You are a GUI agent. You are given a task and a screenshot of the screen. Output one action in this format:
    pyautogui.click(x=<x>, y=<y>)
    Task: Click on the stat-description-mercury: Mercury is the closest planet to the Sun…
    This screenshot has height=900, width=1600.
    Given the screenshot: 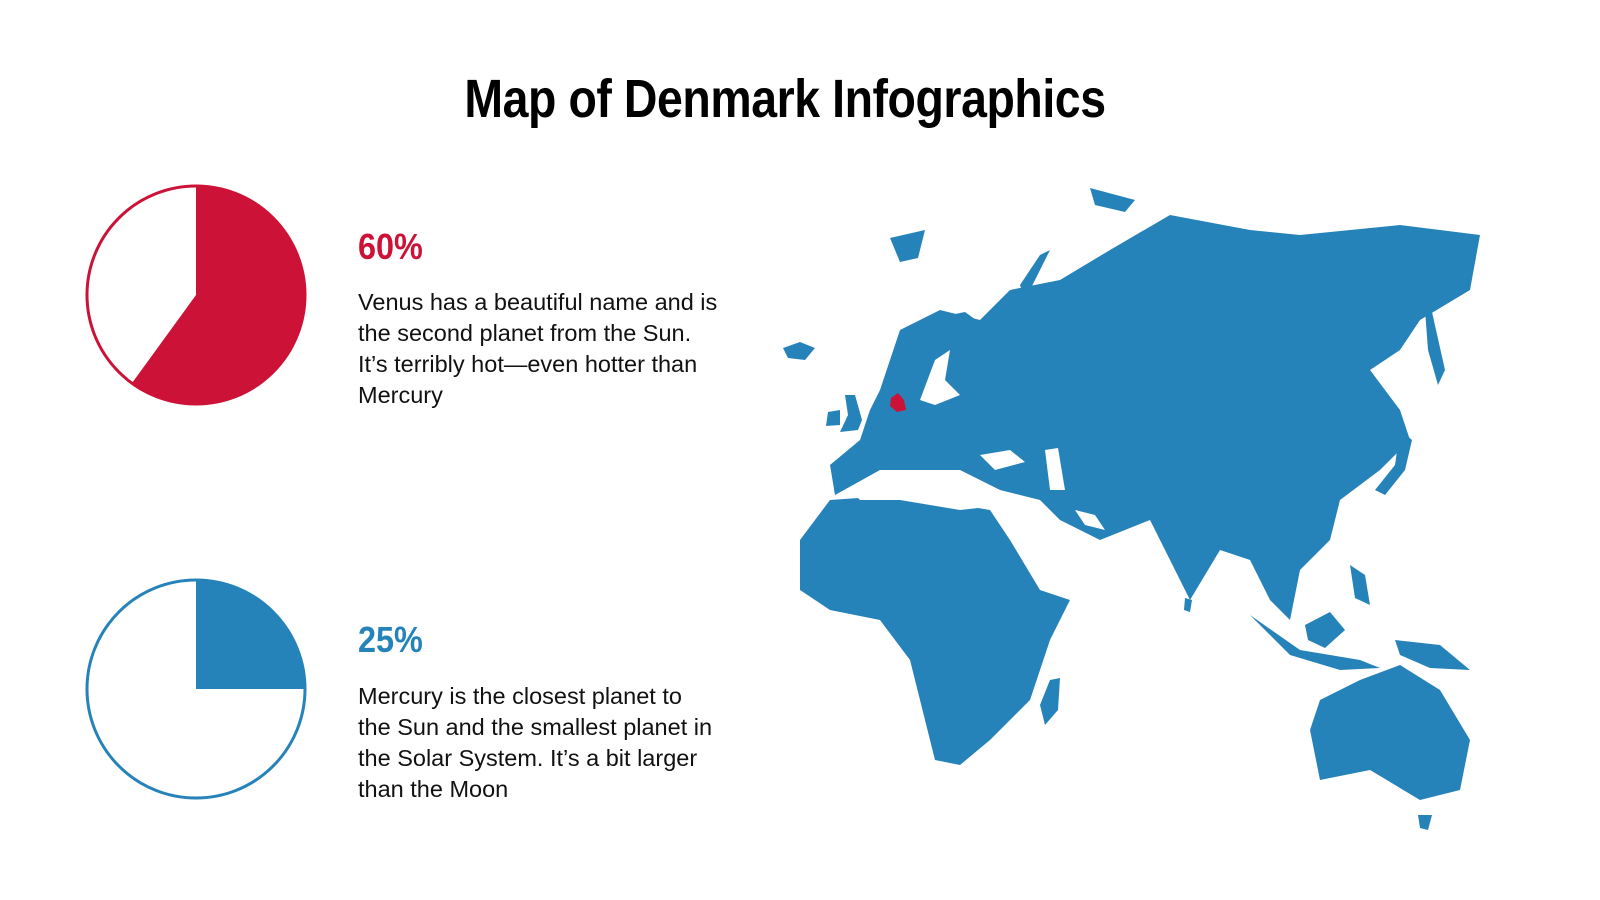 What is the action you would take?
    pyautogui.click(x=535, y=742)
    